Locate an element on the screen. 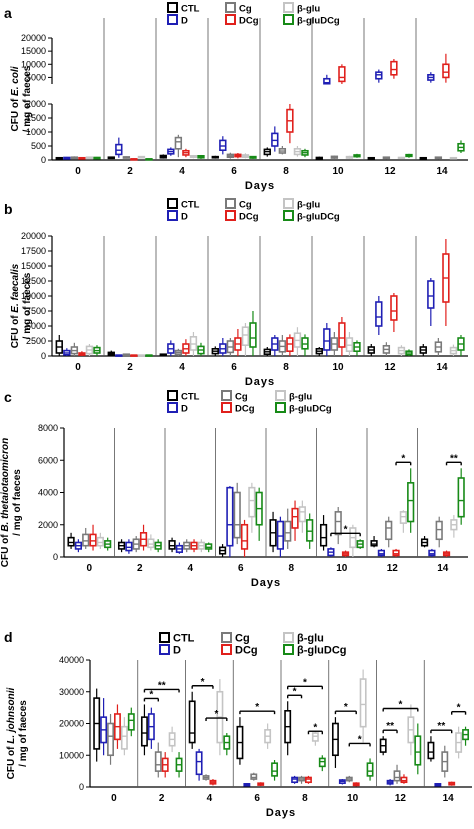  y-tick-label: 5000 is located at coordinates (36, 326).